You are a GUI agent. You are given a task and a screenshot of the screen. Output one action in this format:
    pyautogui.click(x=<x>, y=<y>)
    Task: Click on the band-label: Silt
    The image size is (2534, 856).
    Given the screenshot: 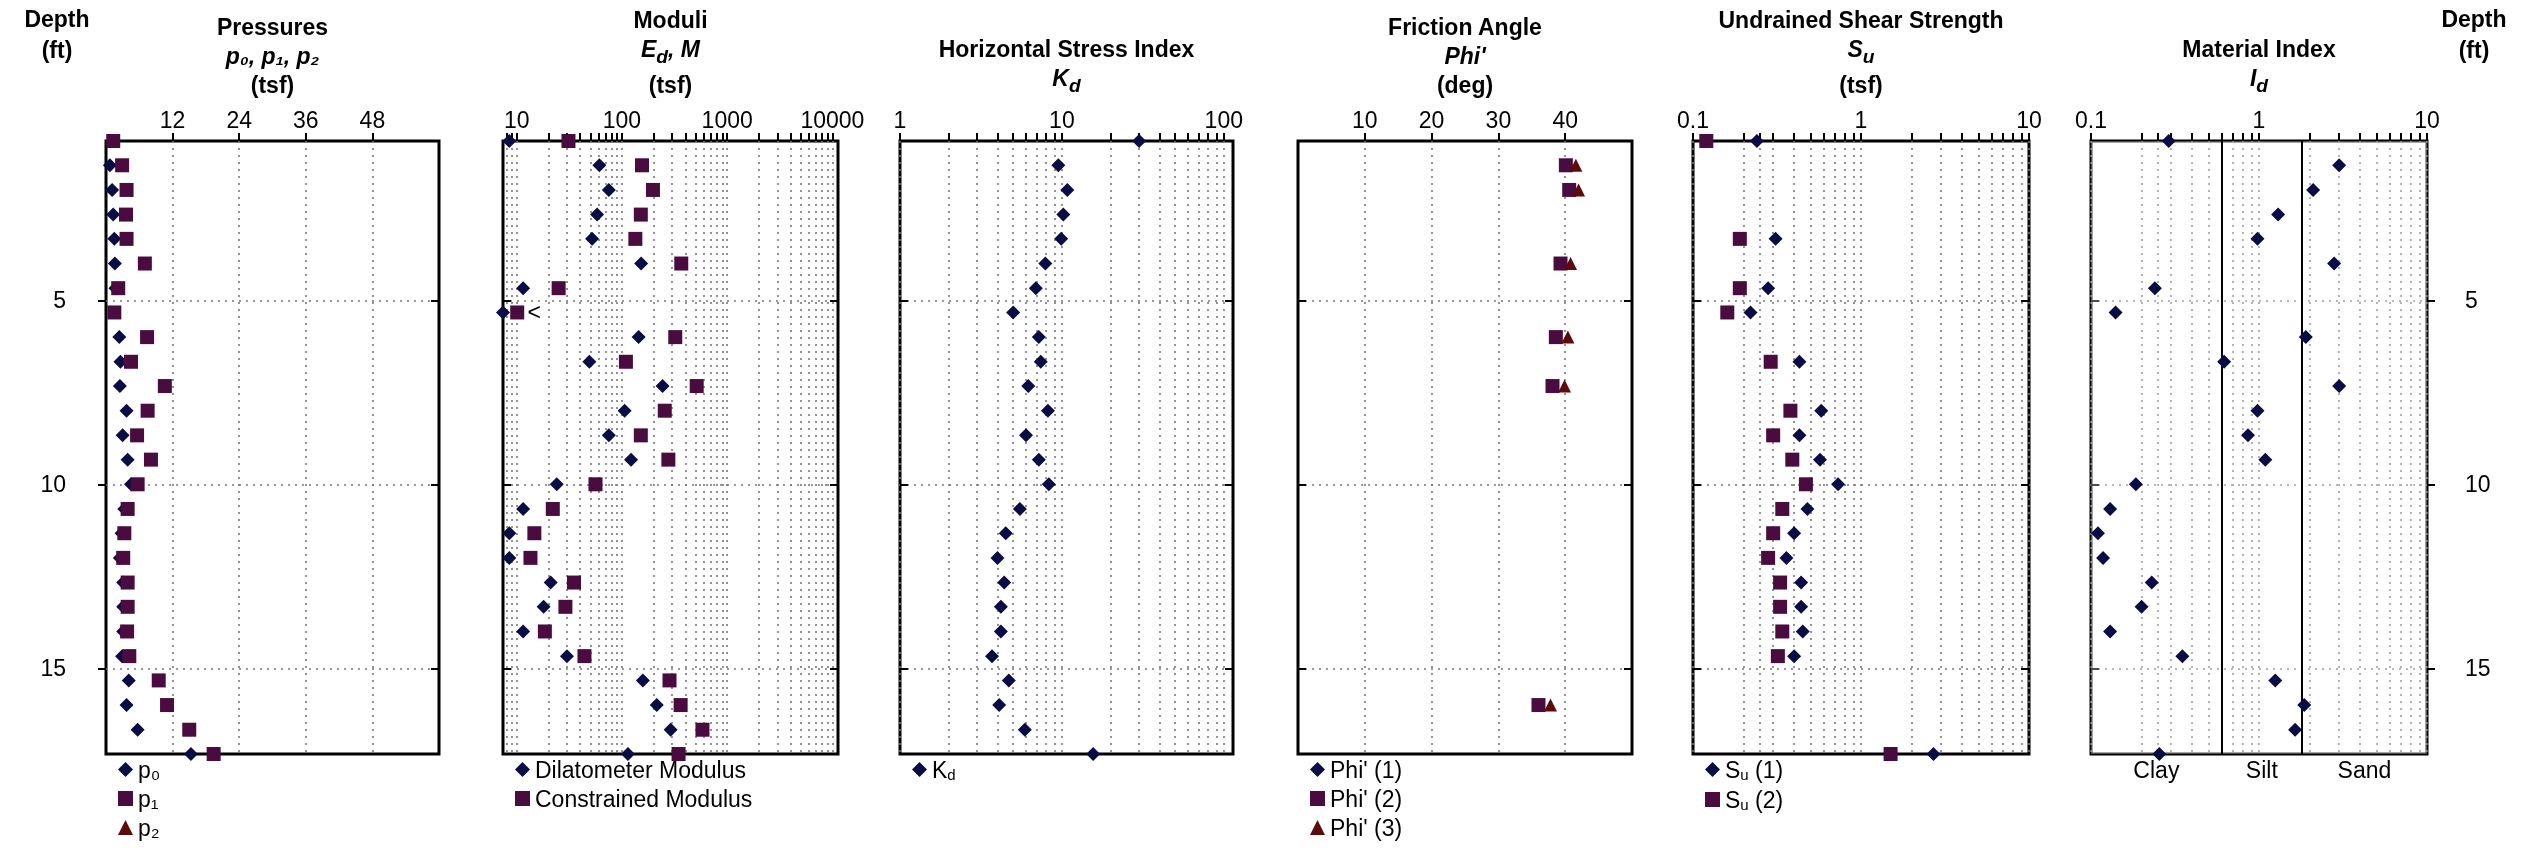 What is the action you would take?
    pyautogui.click(x=2262, y=769)
    